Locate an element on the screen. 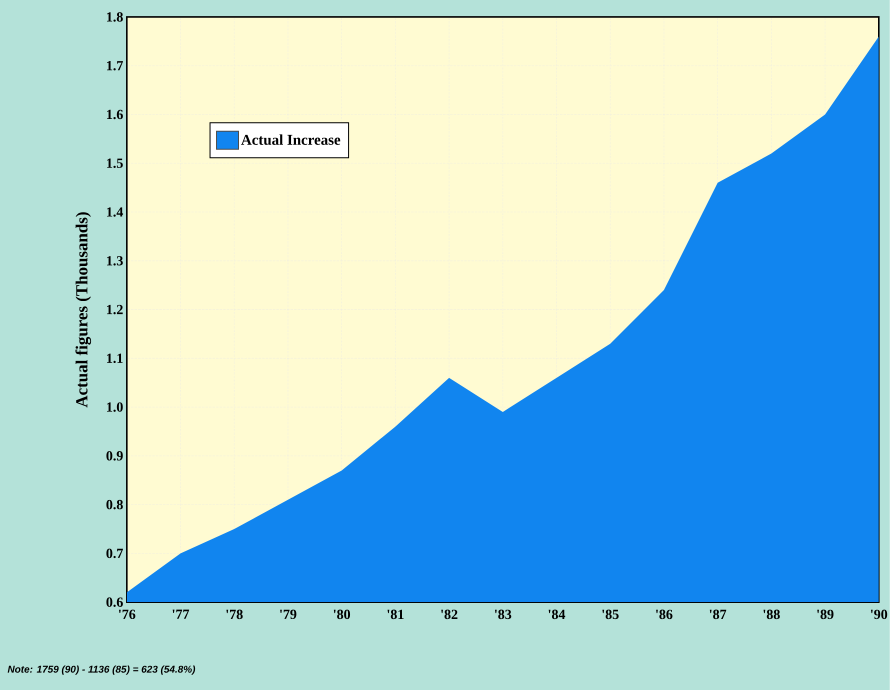 Image resolution: width=891 pixels, height=690 pixels. x-tick-label: '78 is located at coordinates (234, 615).